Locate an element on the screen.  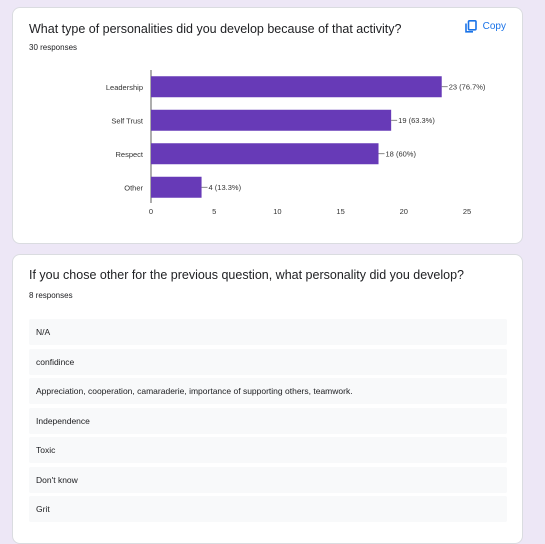
data-label: 19 (63.3%) is located at coordinates (416, 120).